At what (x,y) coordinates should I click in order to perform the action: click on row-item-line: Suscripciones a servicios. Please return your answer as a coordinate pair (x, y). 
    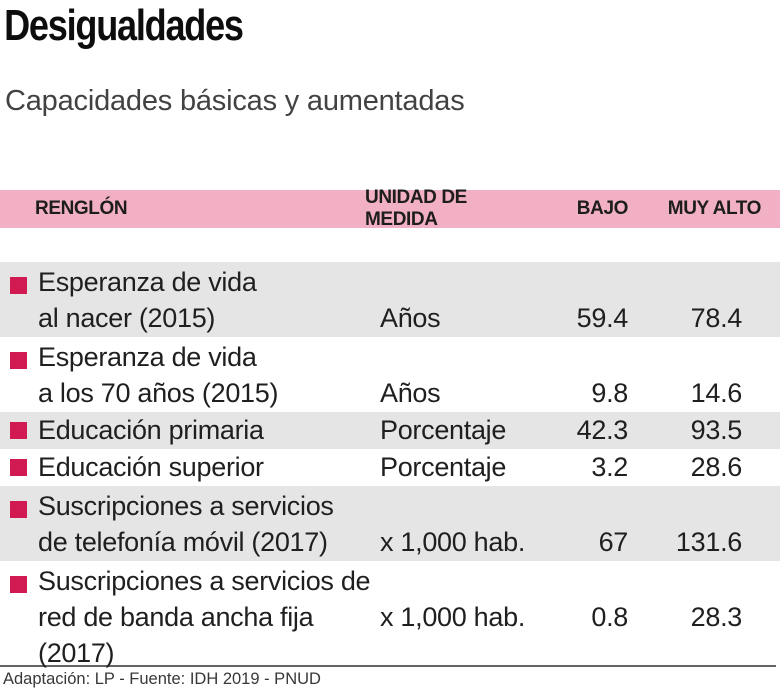
    Looking at the image, I should click on (186, 506).